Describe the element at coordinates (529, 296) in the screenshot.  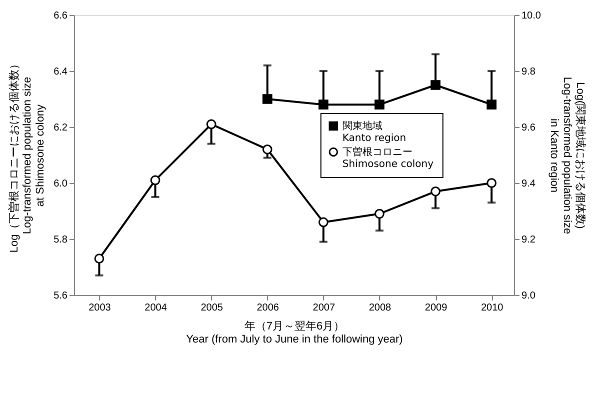
I see `y2-tick-label: 9.0` at that location.